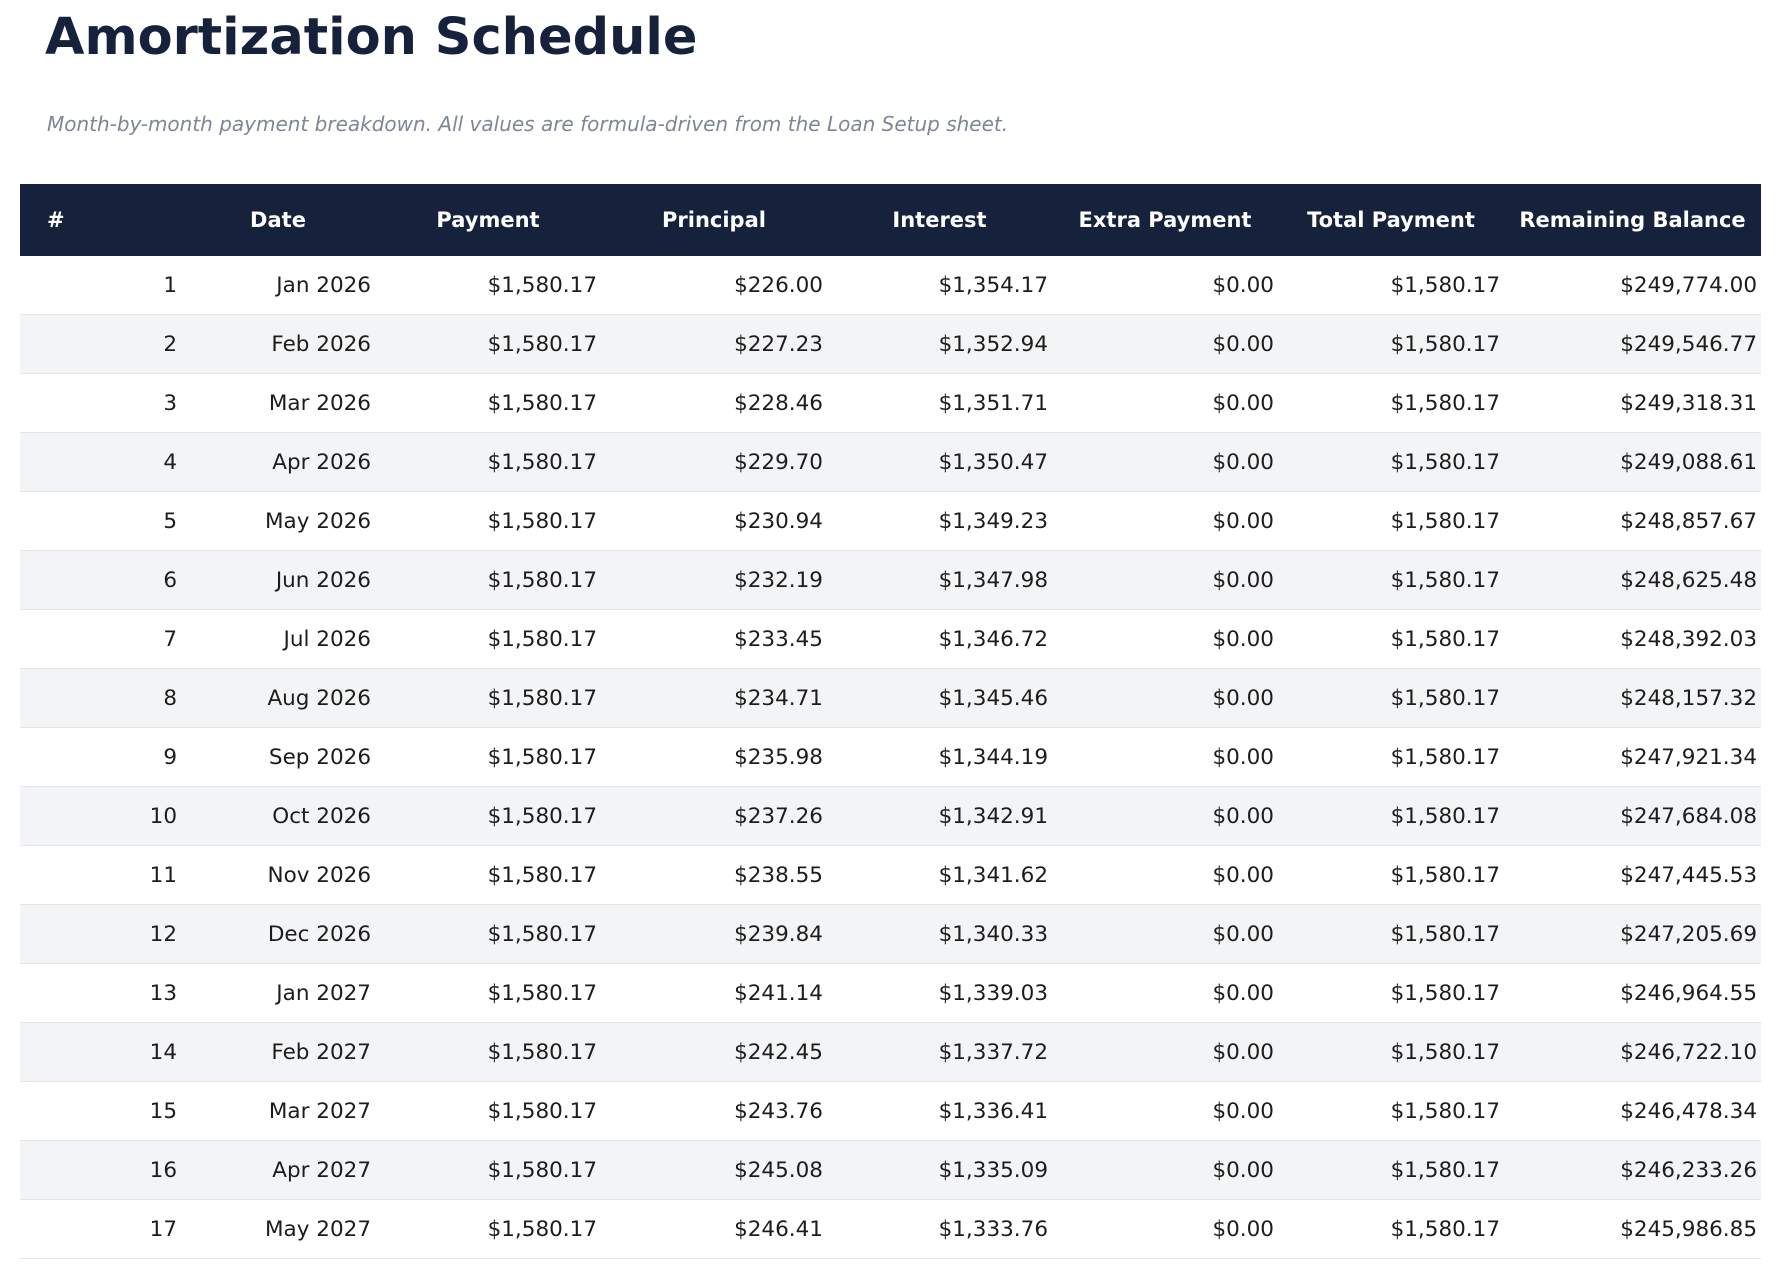  What do you see at coordinates (1632, 698) in the screenshot?
I see `table-cell: $248,157.32` at bounding box center [1632, 698].